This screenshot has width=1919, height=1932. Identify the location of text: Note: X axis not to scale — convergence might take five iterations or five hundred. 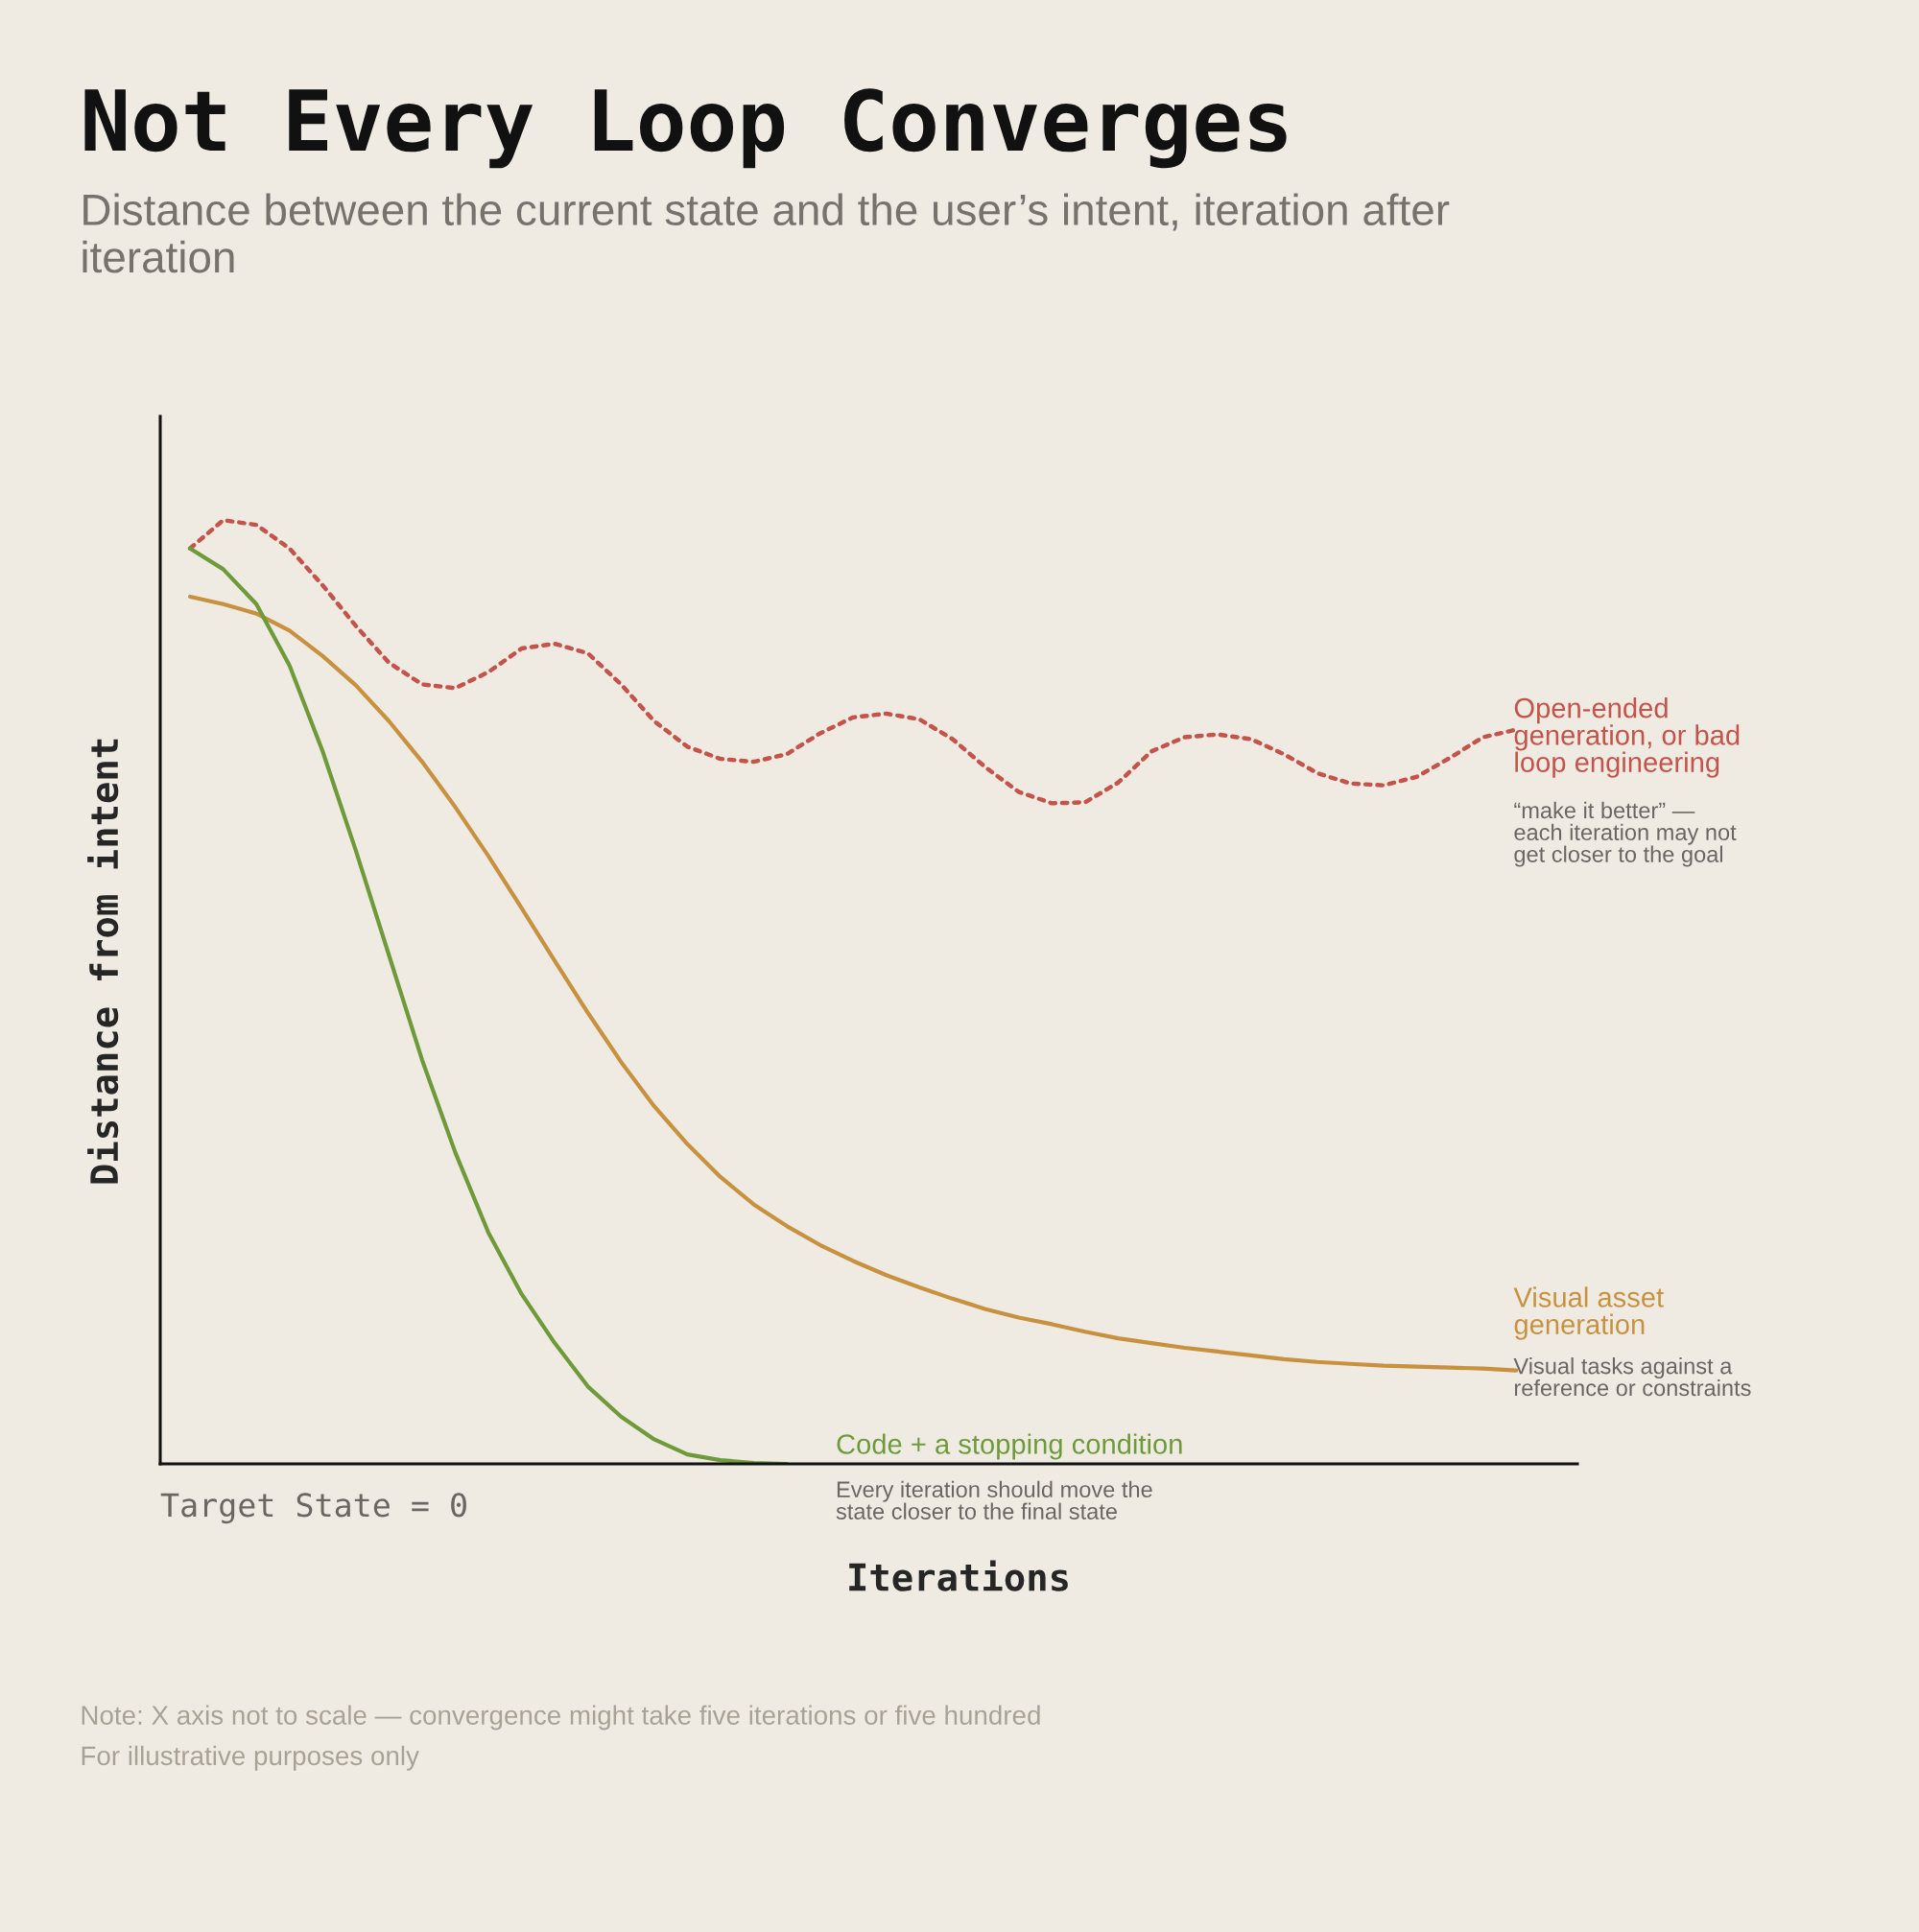
(561, 1718).